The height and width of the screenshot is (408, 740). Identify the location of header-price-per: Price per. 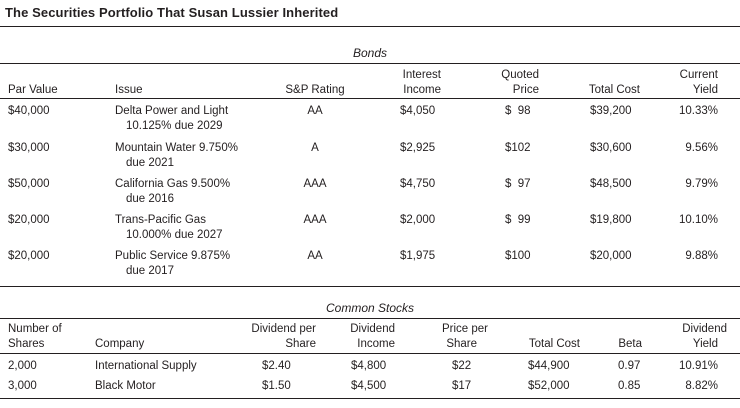
(464, 329).